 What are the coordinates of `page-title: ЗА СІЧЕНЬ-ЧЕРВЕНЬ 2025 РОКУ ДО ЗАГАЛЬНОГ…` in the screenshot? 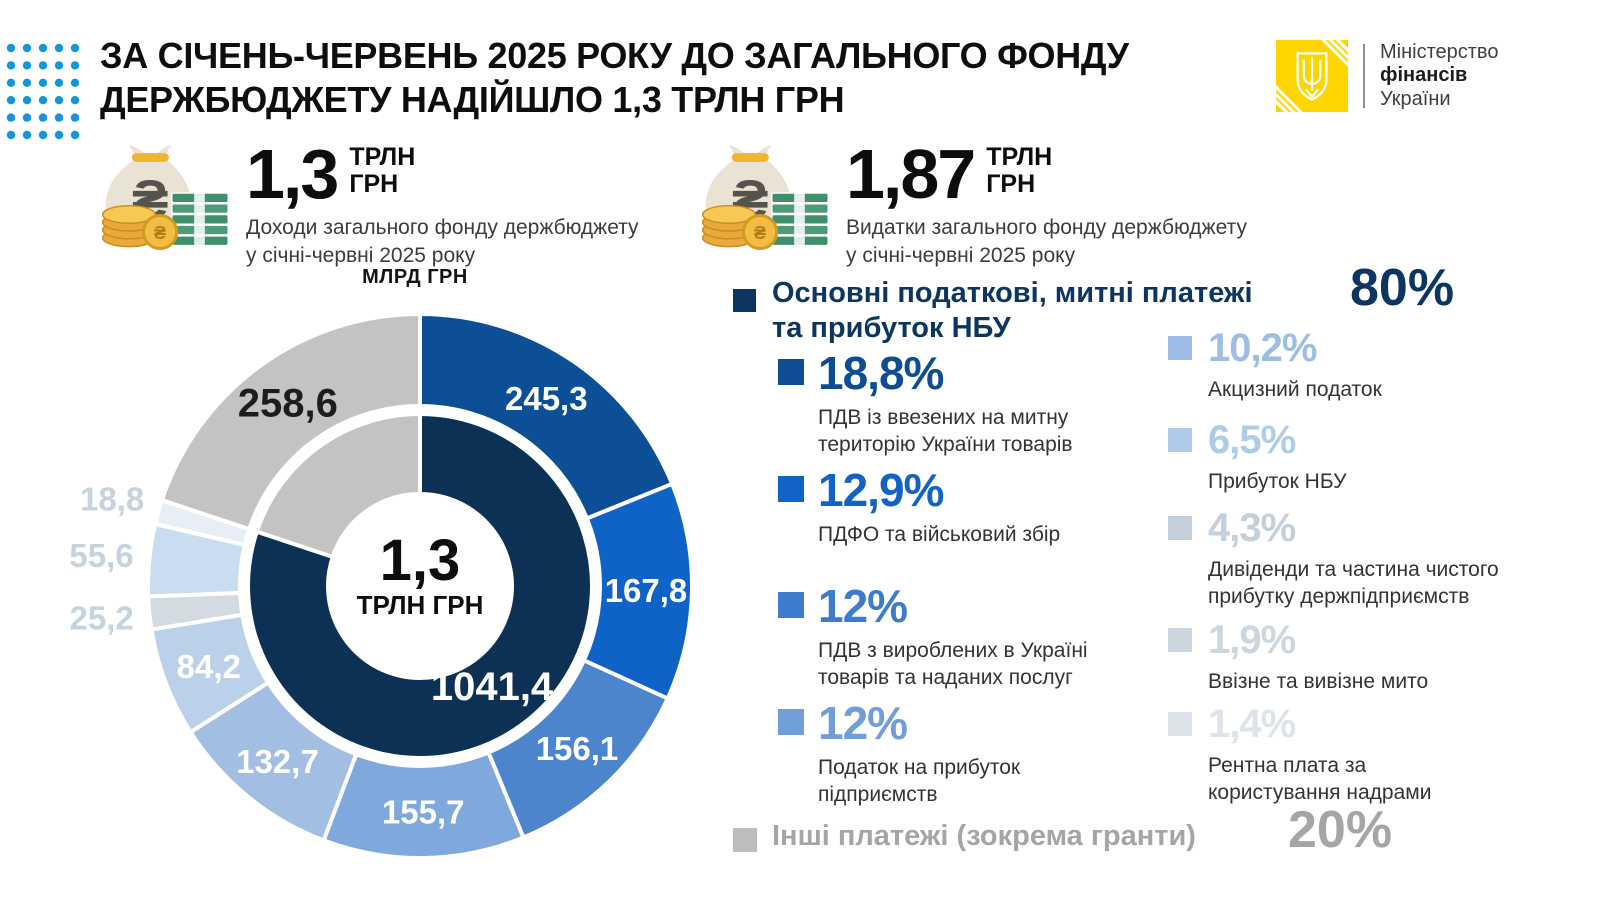 It's located at (680, 78).